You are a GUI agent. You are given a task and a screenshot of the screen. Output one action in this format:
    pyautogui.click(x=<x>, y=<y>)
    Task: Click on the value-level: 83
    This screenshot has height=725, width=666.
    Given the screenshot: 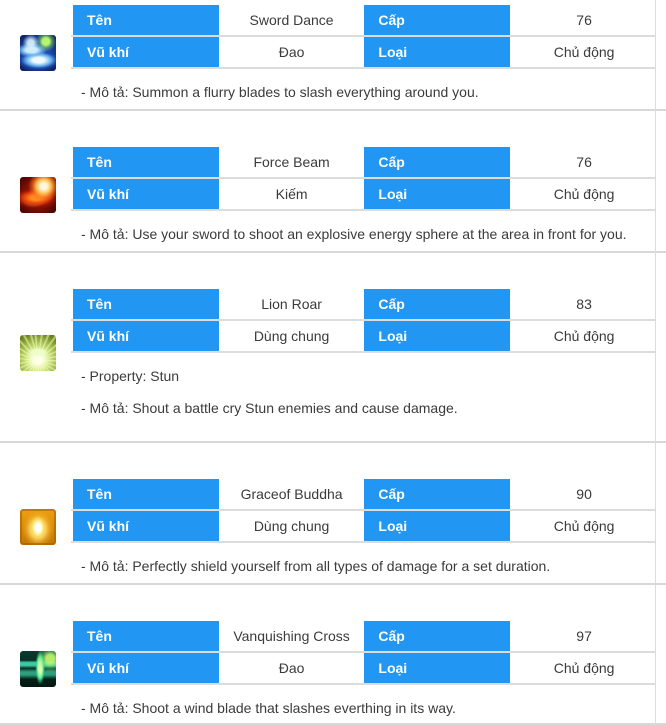 What is the action you would take?
    pyautogui.click(x=583, y=305)
    